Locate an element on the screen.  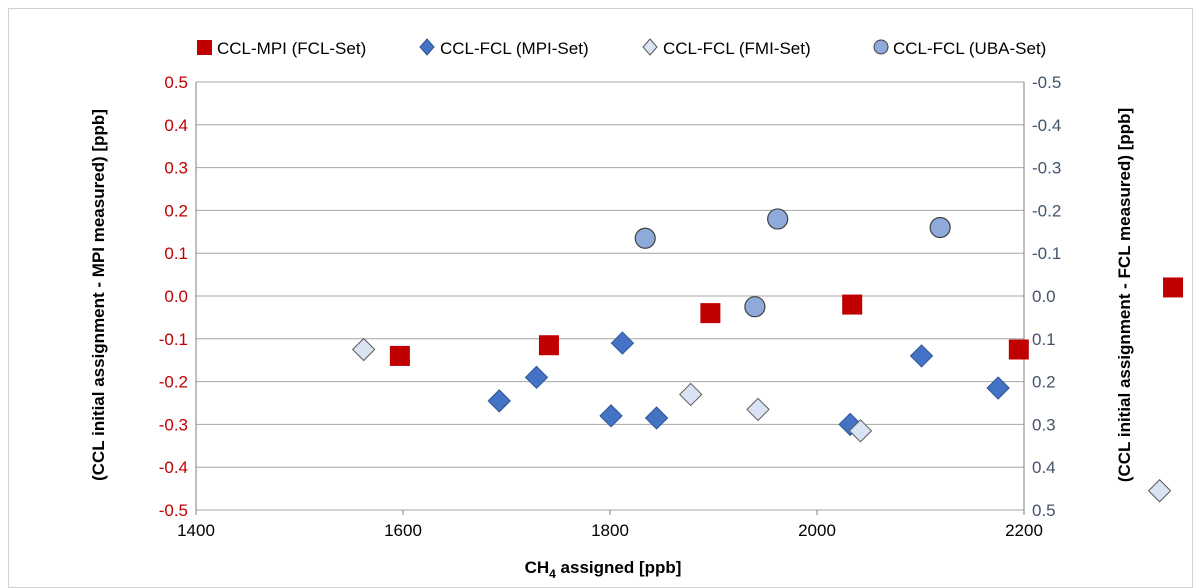
legend-label-series-4: CCL-FCL (UBA-Set) is located at coordinates (969, 48).